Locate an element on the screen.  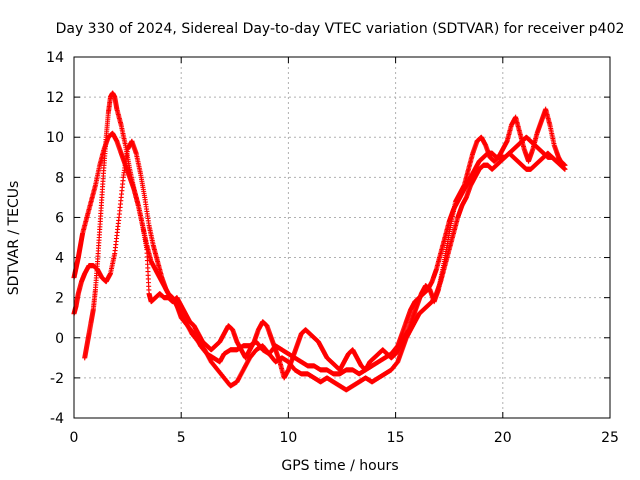
x-tick-label: 10 is located at coordinates (288, 438).